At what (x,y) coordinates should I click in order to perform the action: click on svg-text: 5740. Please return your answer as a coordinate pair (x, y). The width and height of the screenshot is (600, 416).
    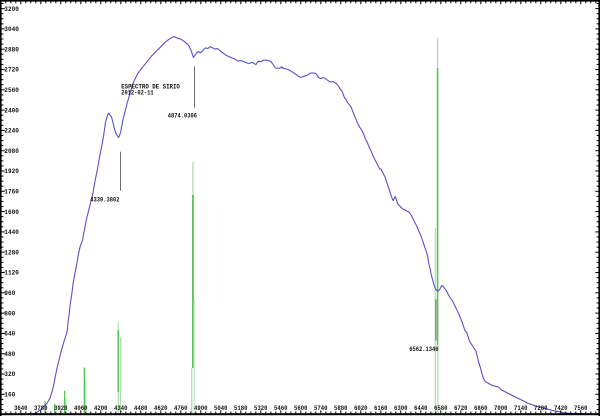
    Looking at the image, I should click on (321, 408).